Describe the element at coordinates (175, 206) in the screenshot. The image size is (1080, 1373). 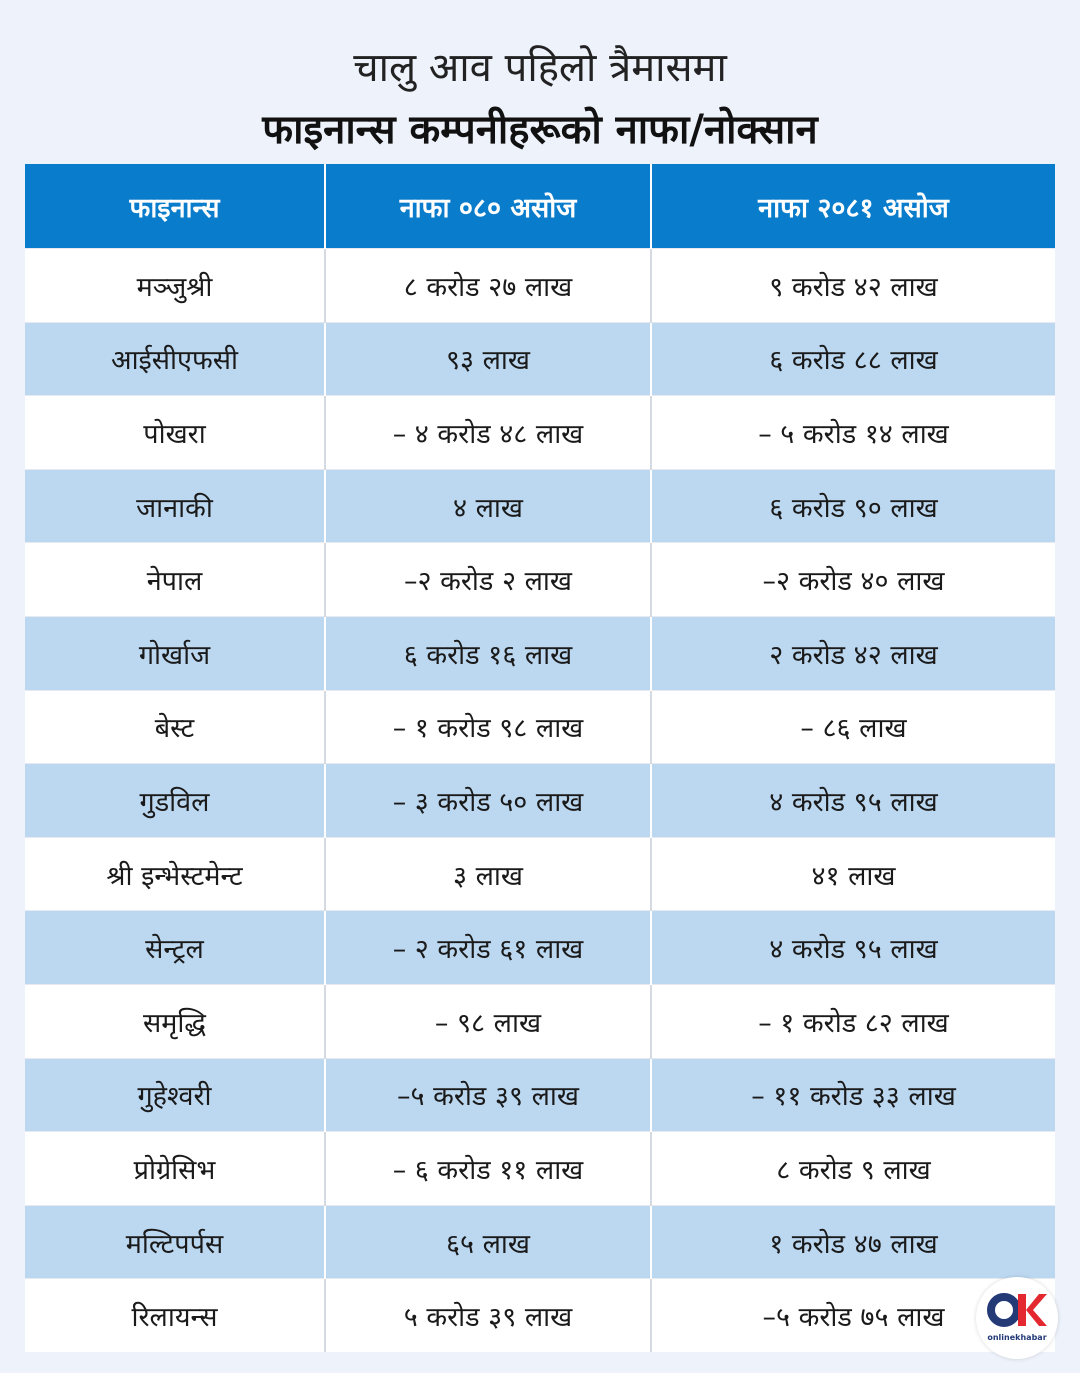
I see `header-finance: फाइनान्स` at that location.